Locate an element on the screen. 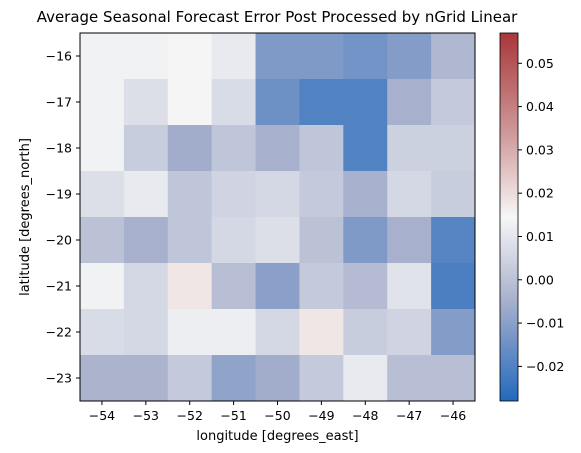  x-axis-ticks: −54 −53 −52 −51 −50 −49 −48 −47 −46 is located at coordinates (277, 412).